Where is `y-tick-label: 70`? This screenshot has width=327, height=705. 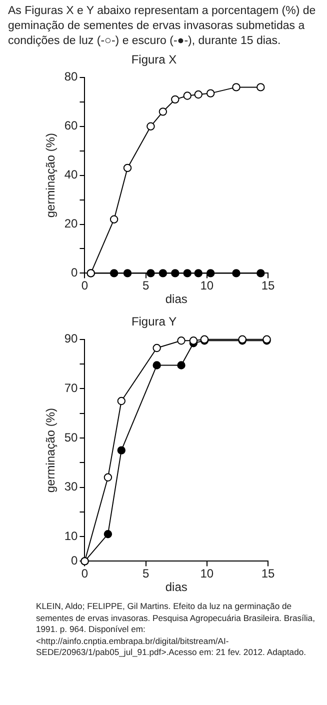 y-tick-label: 70 is located at coordinates (71, 388).